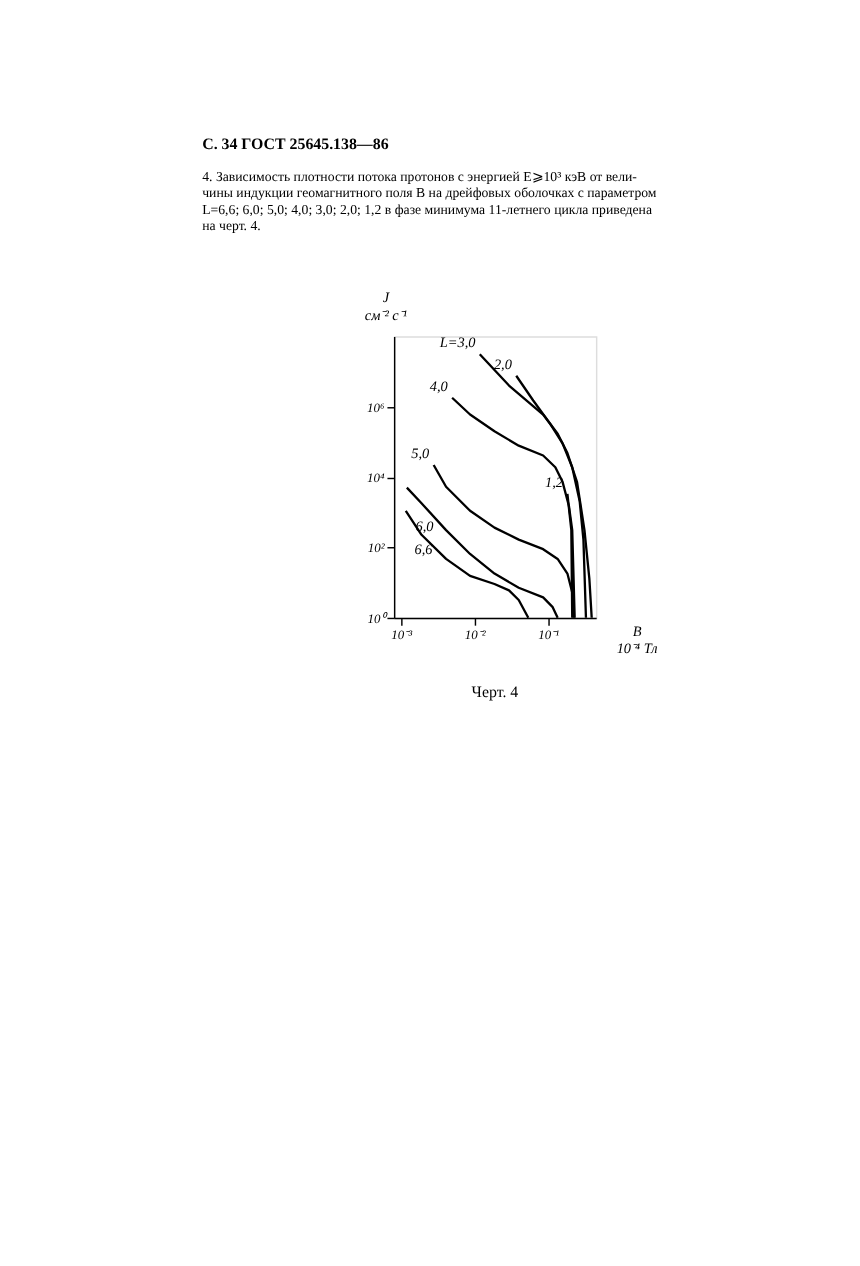 This screenshot has width=860, height=1266. What do you see at coordinates (495, 692) in the screenshot?
I see `text: Черт. 4` at bounding box center [495, 692].